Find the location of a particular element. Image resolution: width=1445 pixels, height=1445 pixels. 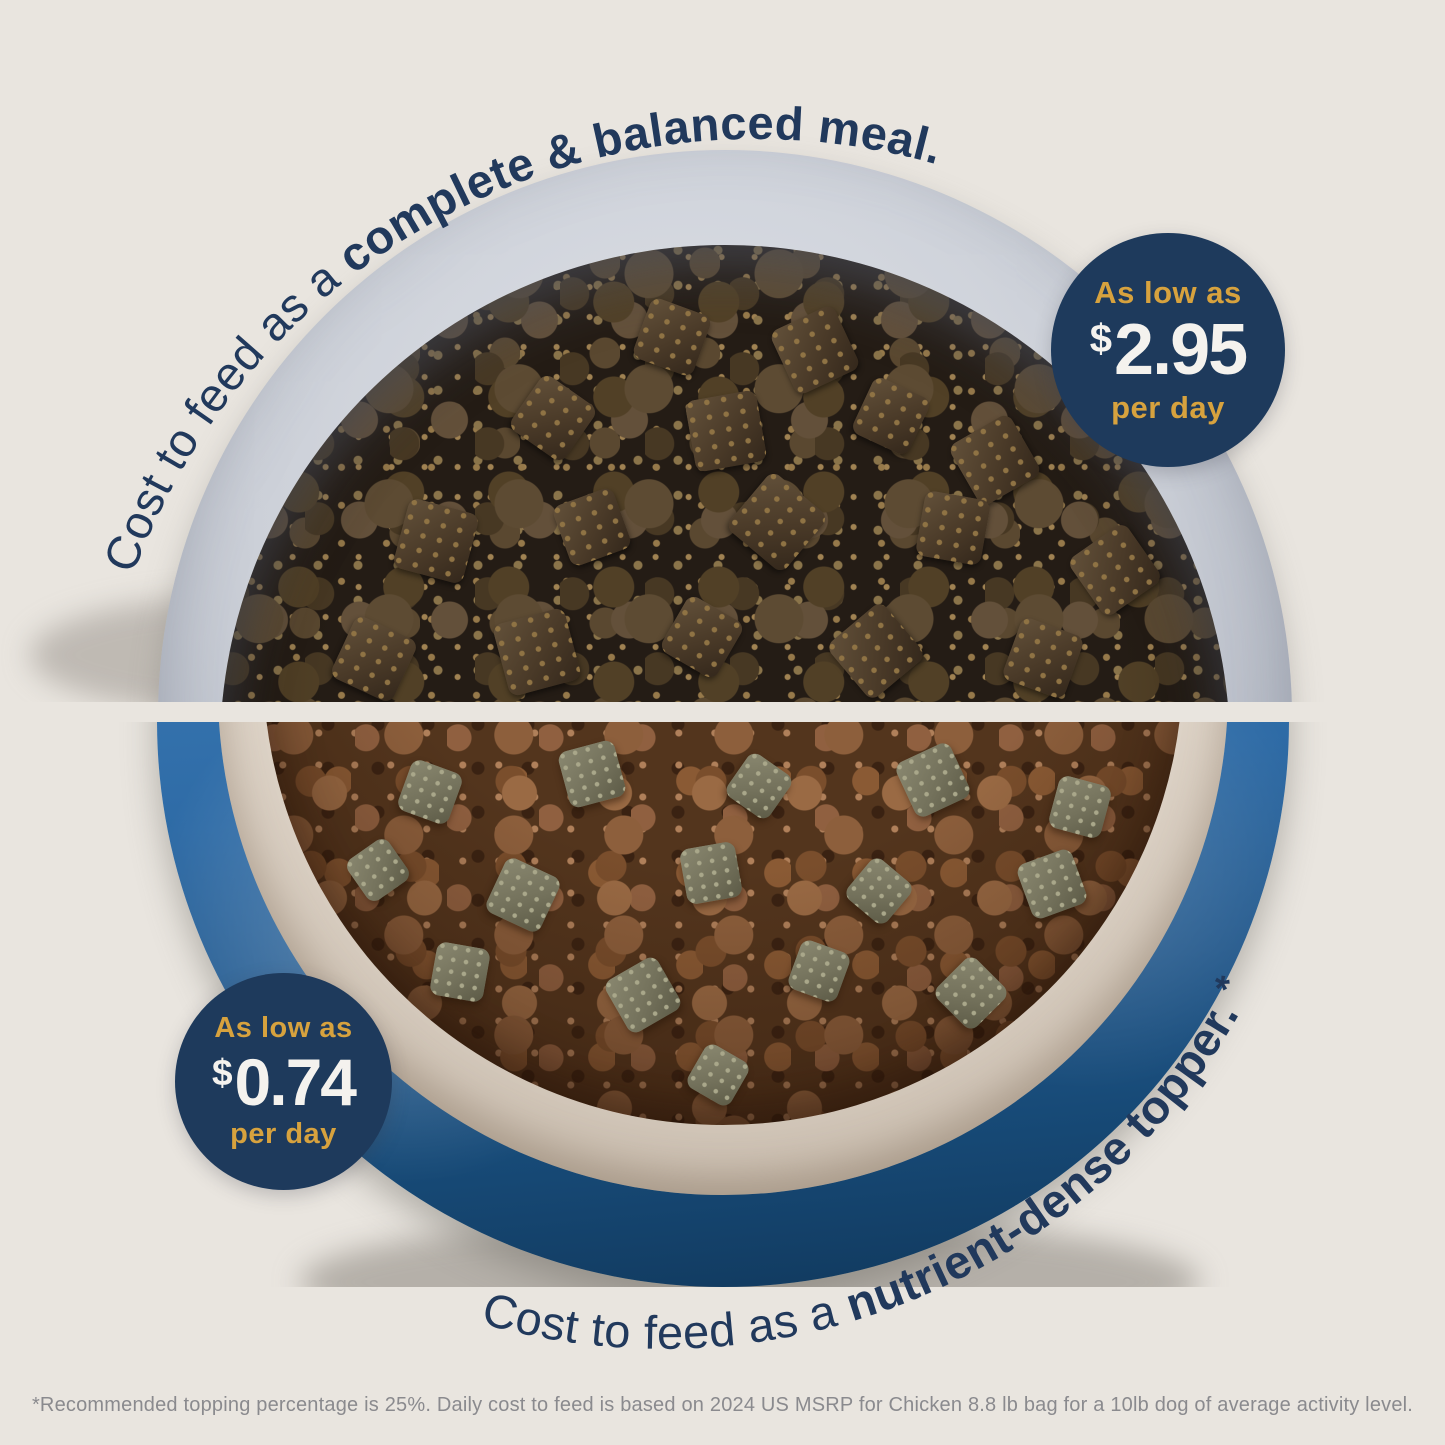

caption-topper-regular: Cost to feed as a is located at coordinates (666, 1319).